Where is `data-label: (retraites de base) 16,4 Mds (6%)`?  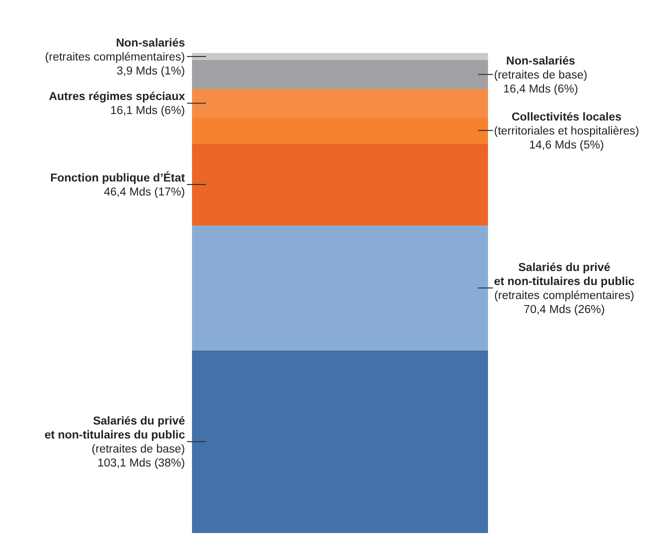 data-label: (retraites de base) 16,4 Mds (6%) is located at coordinates (541, 82).